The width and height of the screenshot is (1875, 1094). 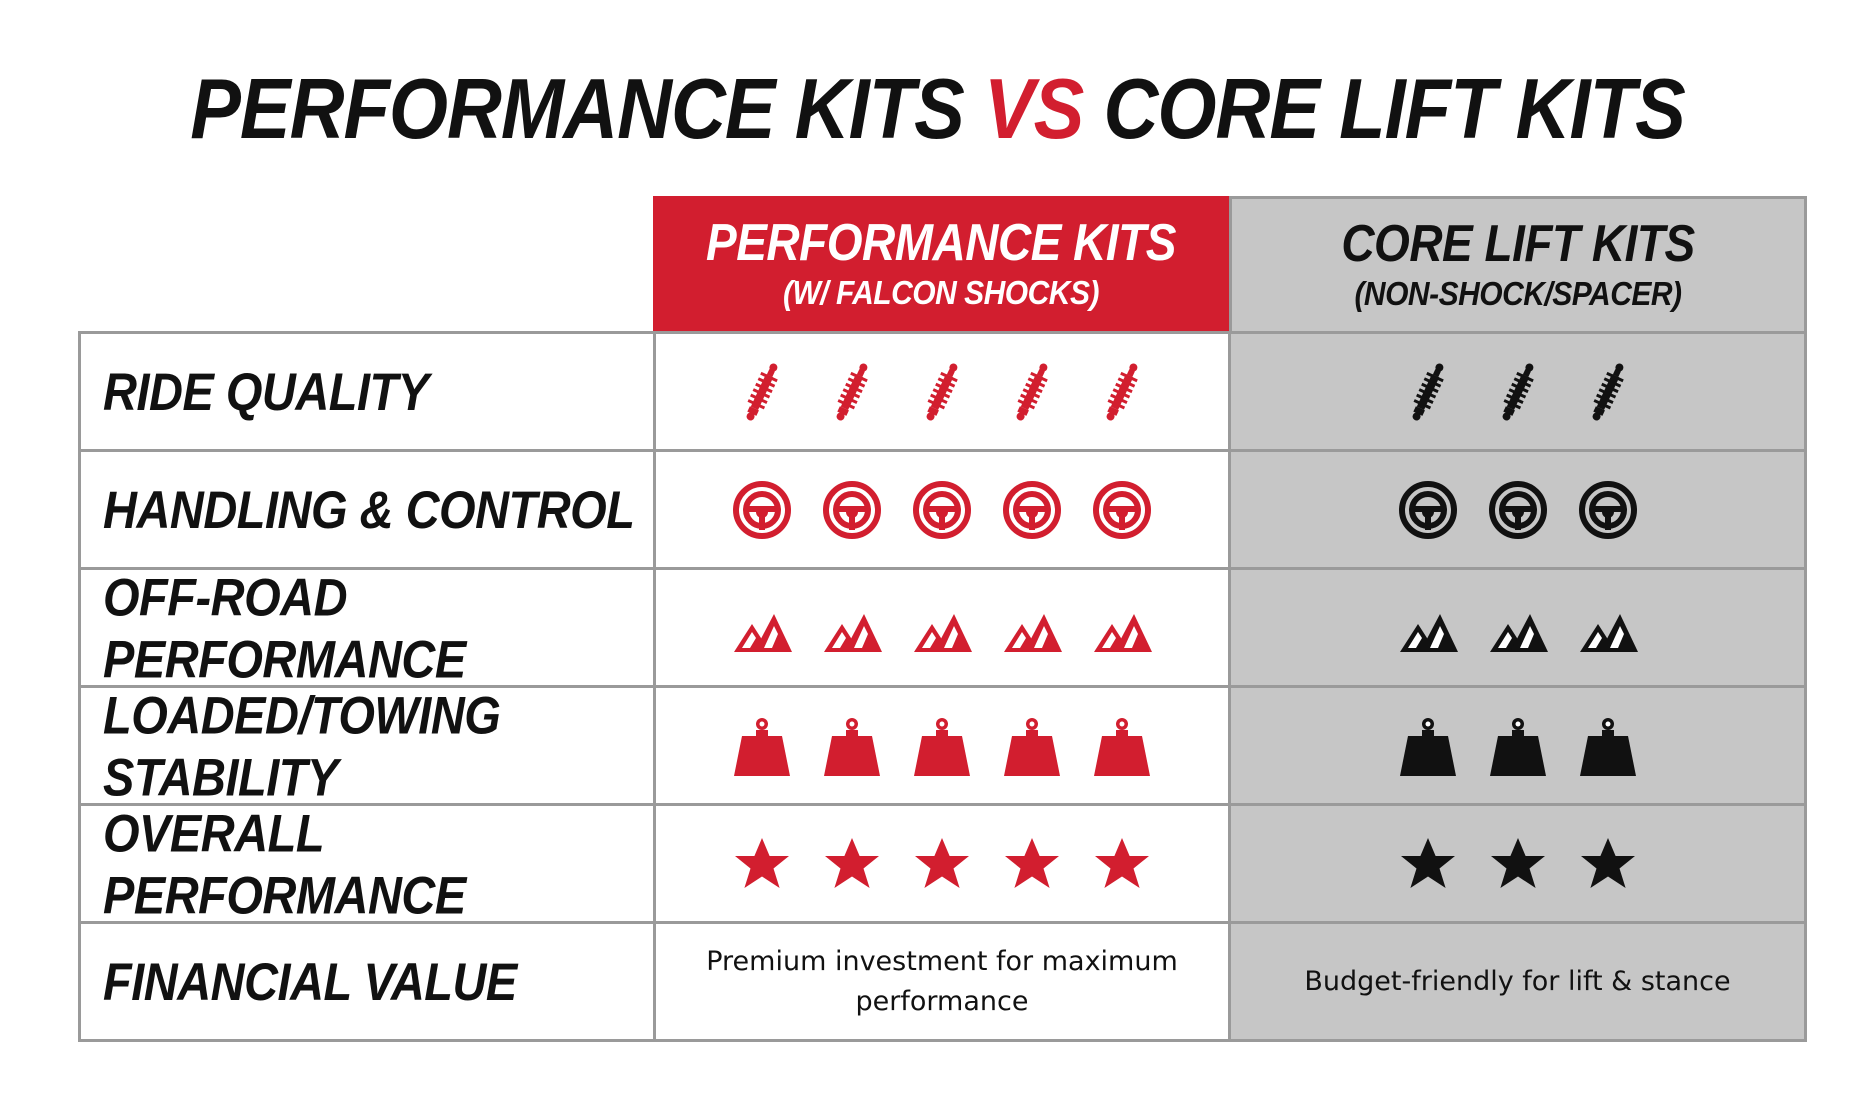 I want to click on row-label: FINANCIAL VALUE, so click(x=368, y=981).